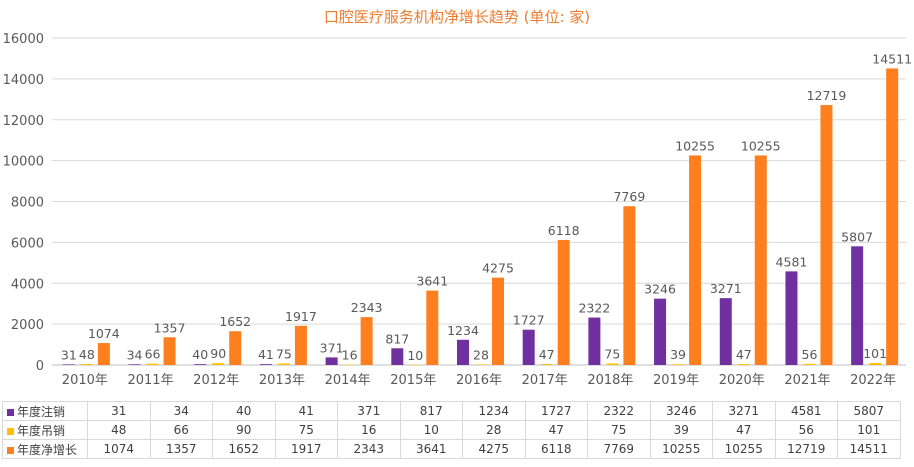 Image resolution: width=914 pixels, height=467 pixels. What do you see at coordinates (169, 351) in the screenshot?
I see `bar-年度净增长-2011年` at bounding box center [169, 351].